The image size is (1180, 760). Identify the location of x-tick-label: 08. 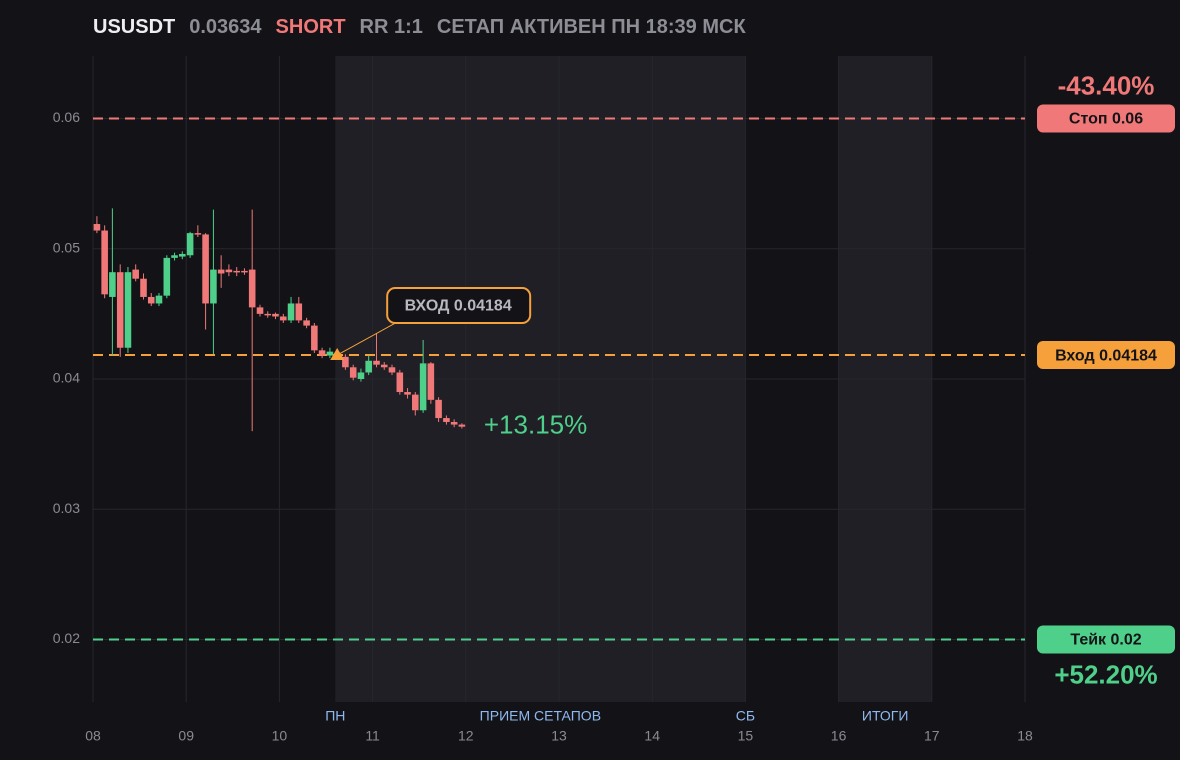
(93, 736).